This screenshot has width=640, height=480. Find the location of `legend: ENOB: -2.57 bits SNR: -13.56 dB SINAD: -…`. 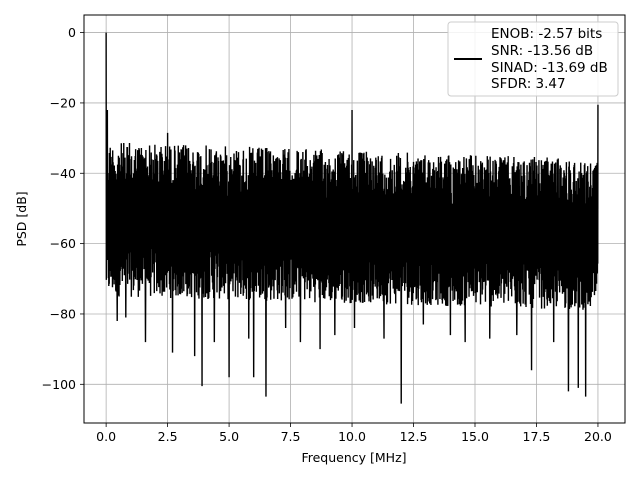

legend: ENOB: -2.57 bits SNR: -13.56 dB SINAD: -… is located at coordinates (533, 59).